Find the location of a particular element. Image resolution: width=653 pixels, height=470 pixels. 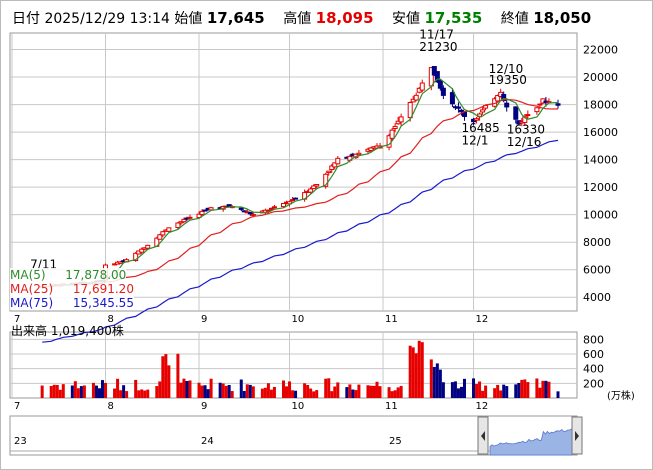

price-annotation: 7/11 is located at coordinates (43, 264).